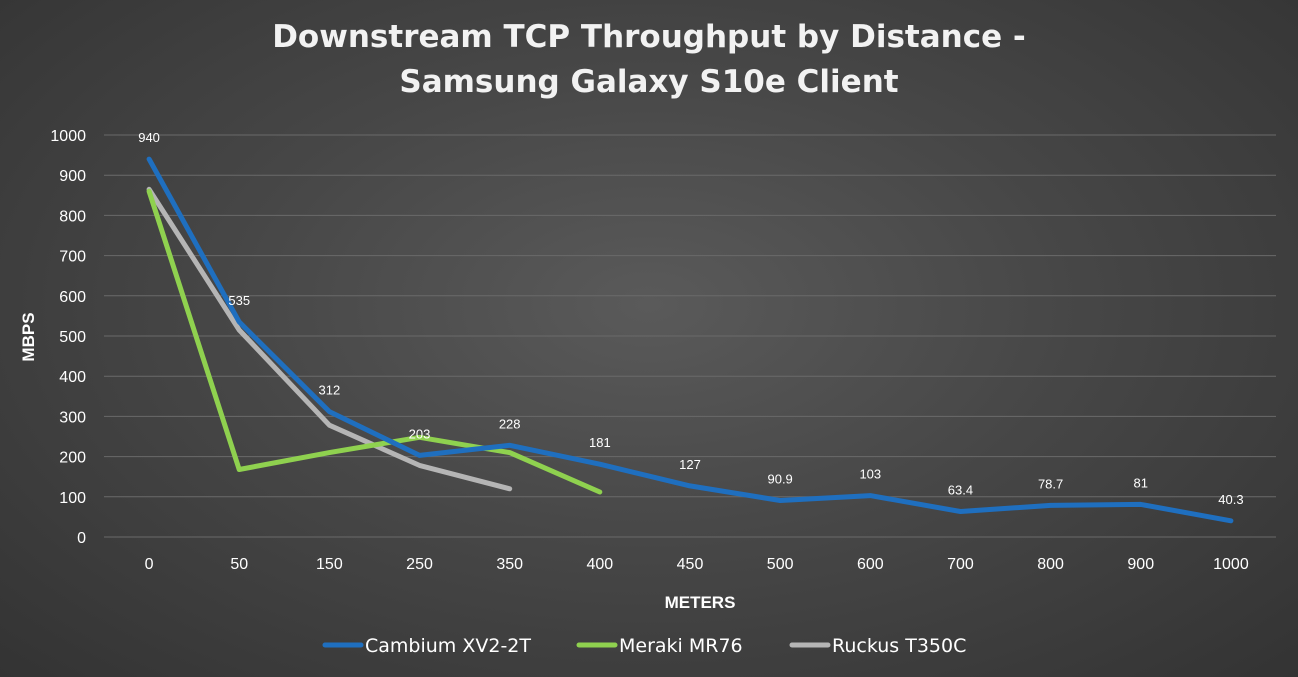 This screenshot has height=677, width=1298. I want to click on chart-title: Downstream TCP Throughput by Distance -, so click(649, 37).